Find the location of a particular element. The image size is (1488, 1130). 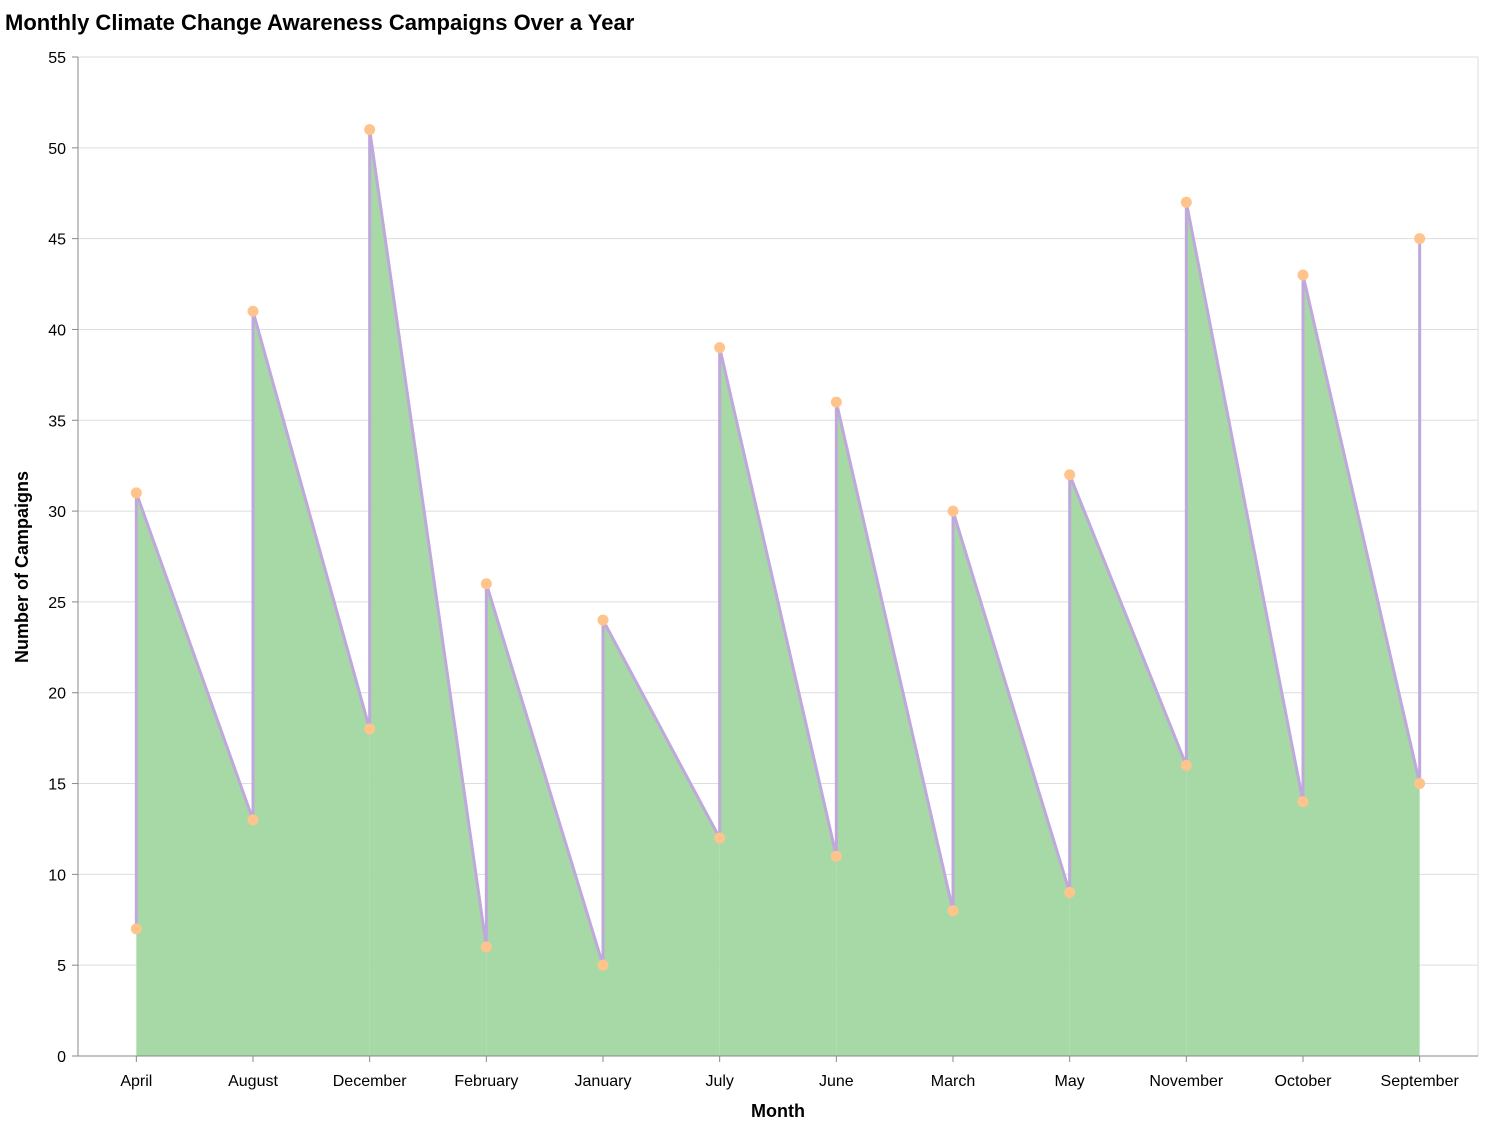

y-tick-label: 30 is located at coordinates (57, 512).